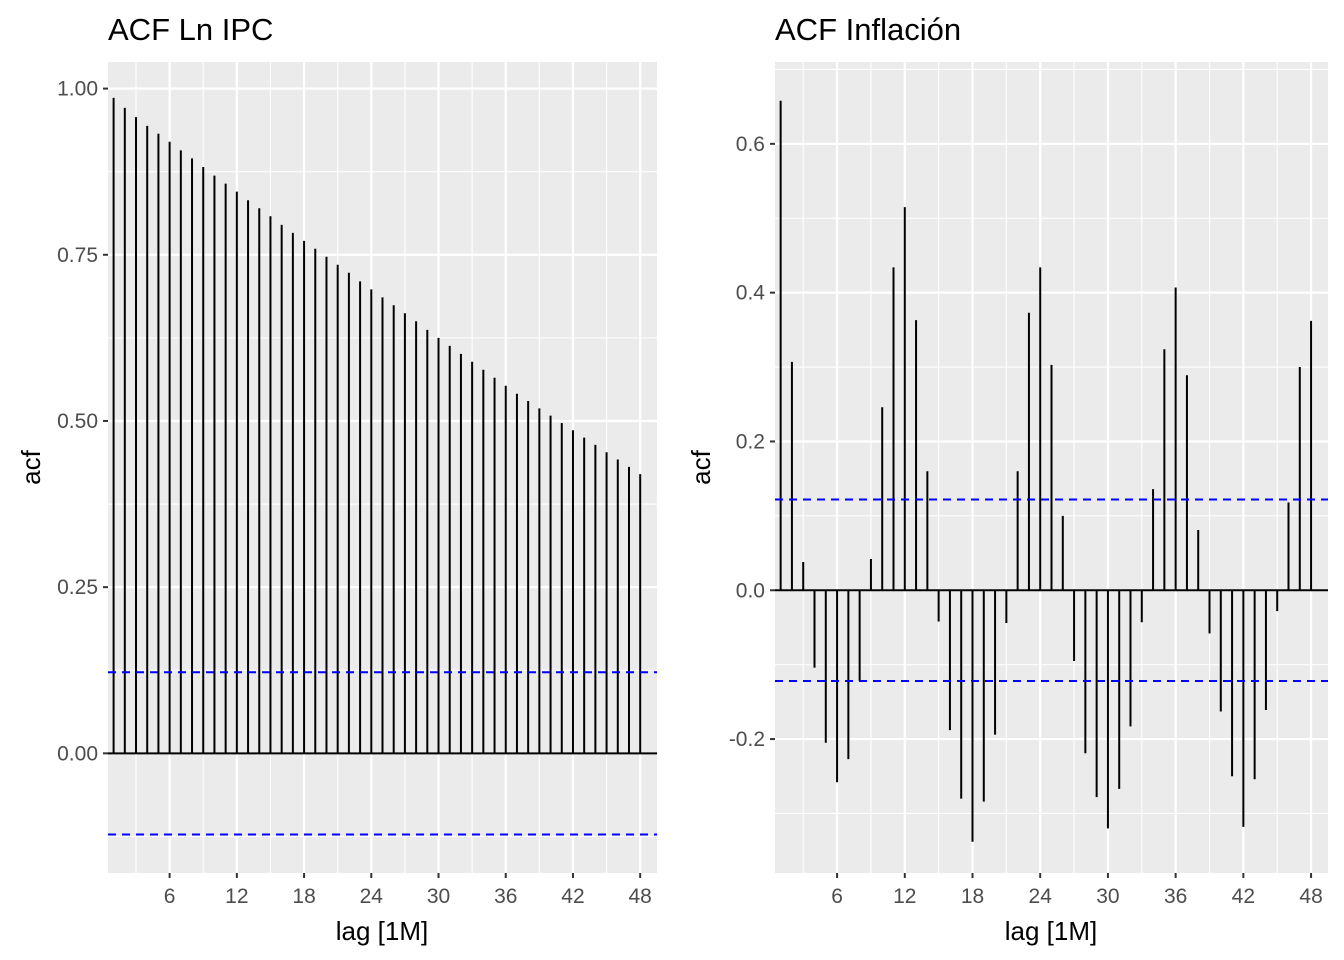  I want to click on y-tick-label: 0.00, so click(77, 753).